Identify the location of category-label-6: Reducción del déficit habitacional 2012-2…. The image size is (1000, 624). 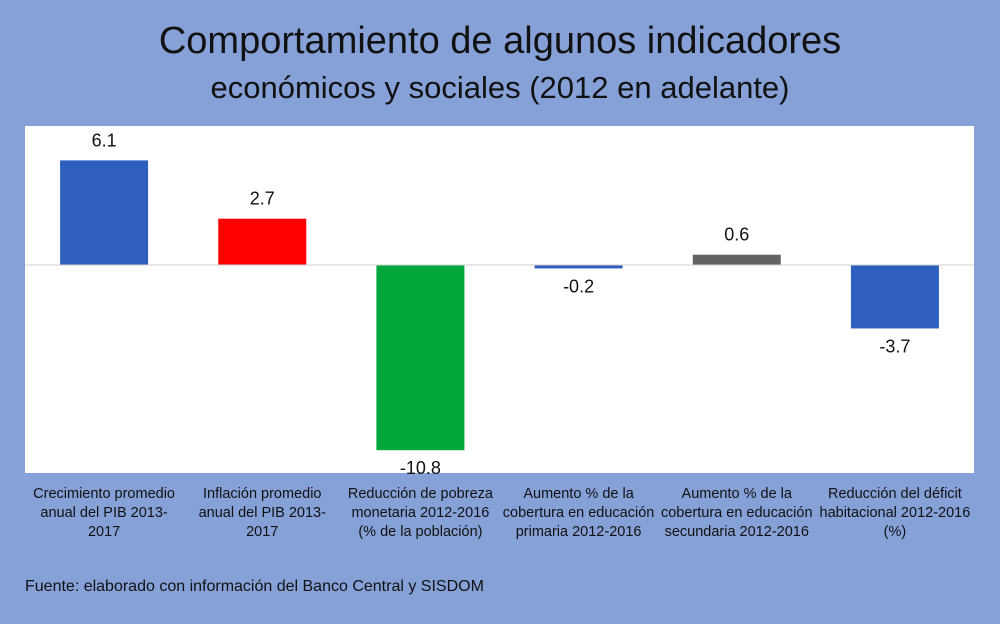
(895, 513).